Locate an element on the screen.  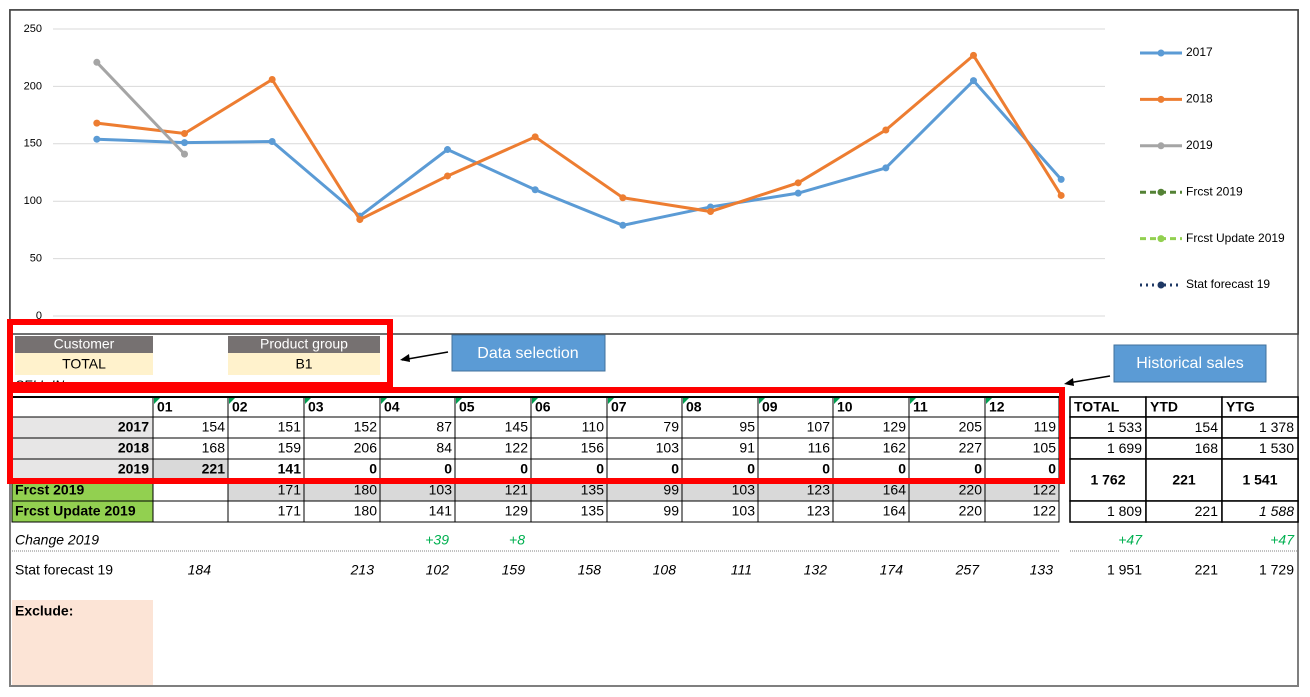
row-label: 2019 is located at coordinates (133, 469).